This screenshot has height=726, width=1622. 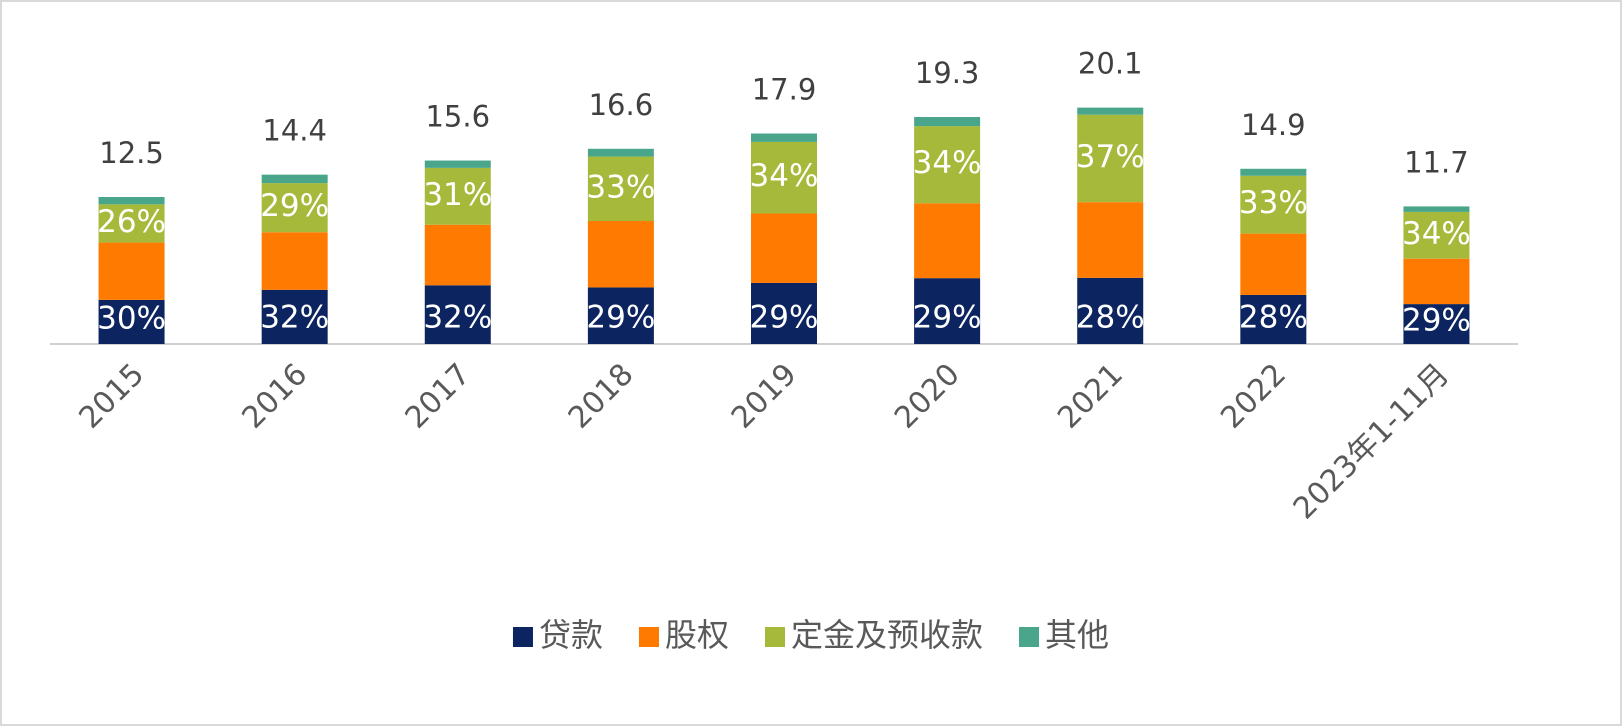 I want to click on total-label: 20.1, so click(x=1110, y=64).